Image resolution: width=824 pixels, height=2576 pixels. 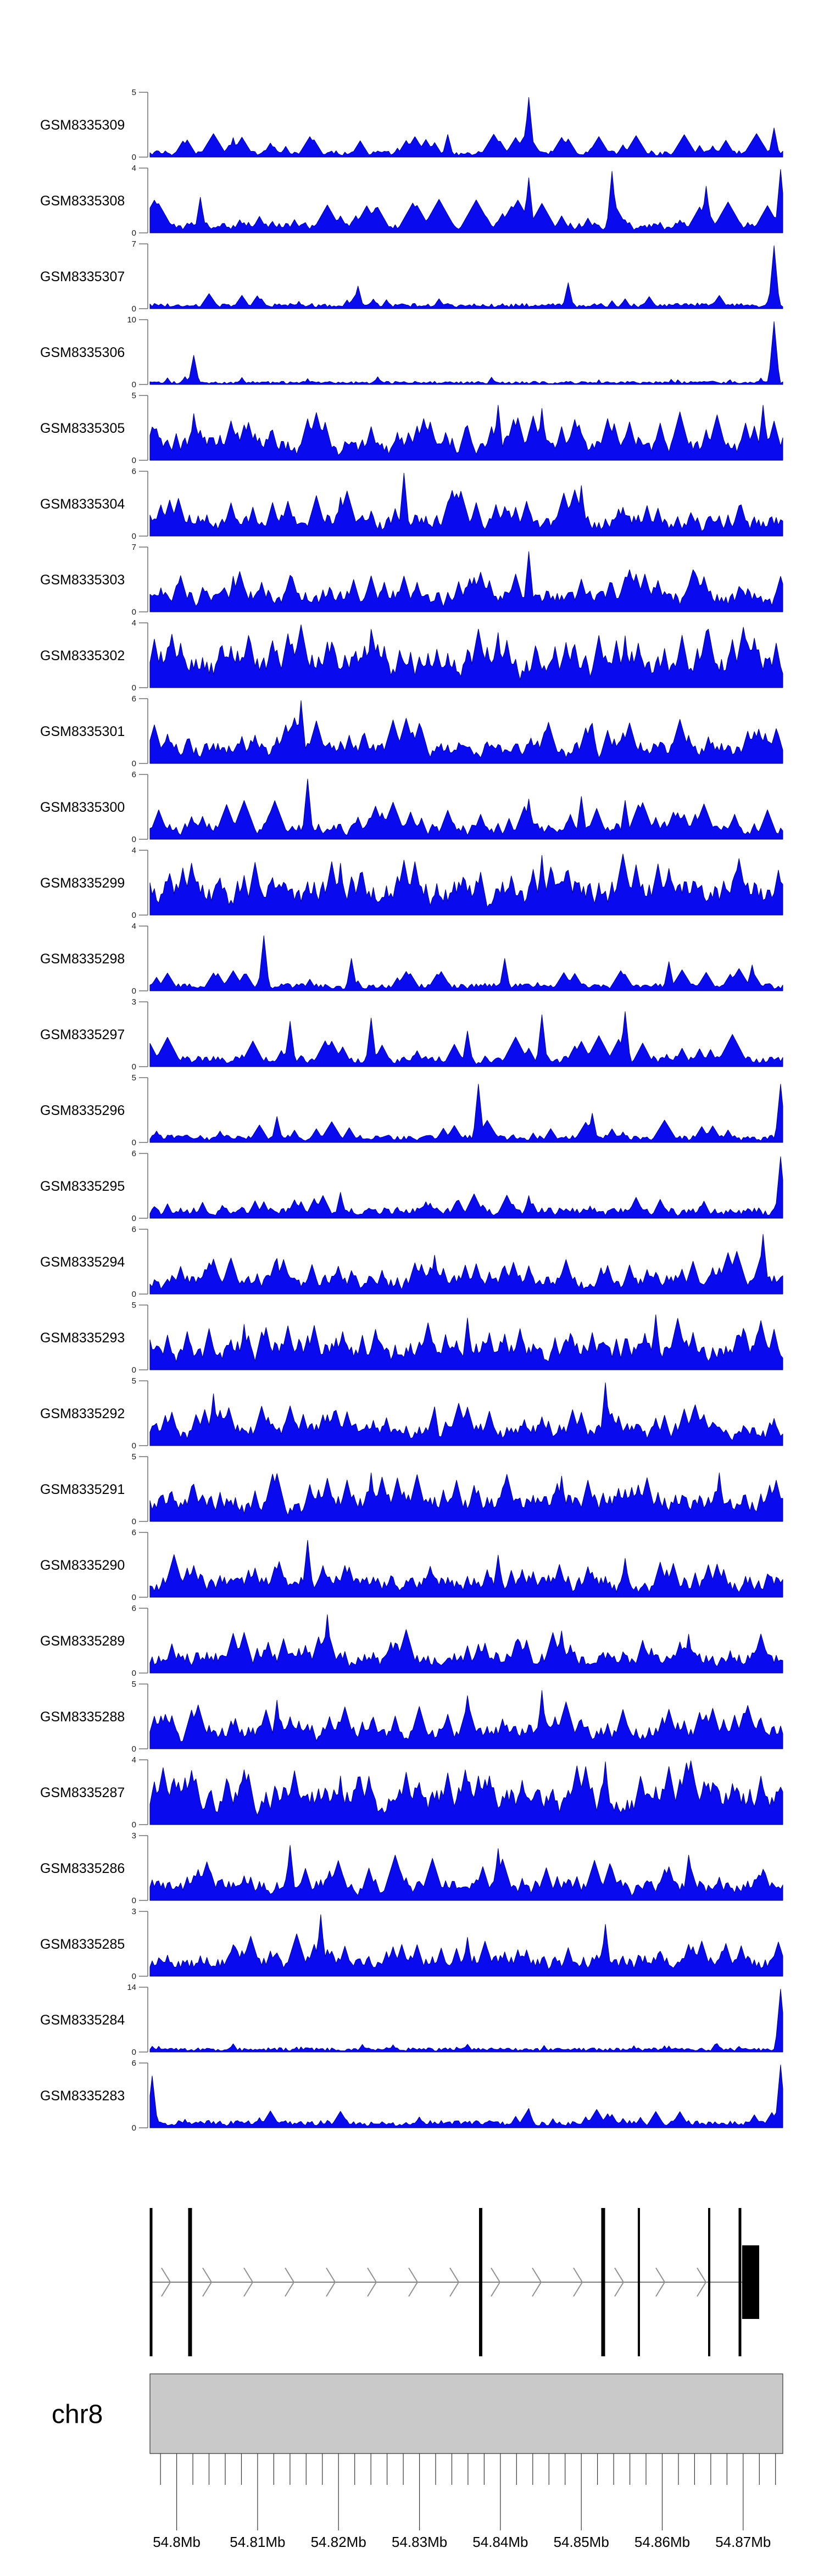 I want to click on track-label: GSM8335298, so click(x=83, y=959).